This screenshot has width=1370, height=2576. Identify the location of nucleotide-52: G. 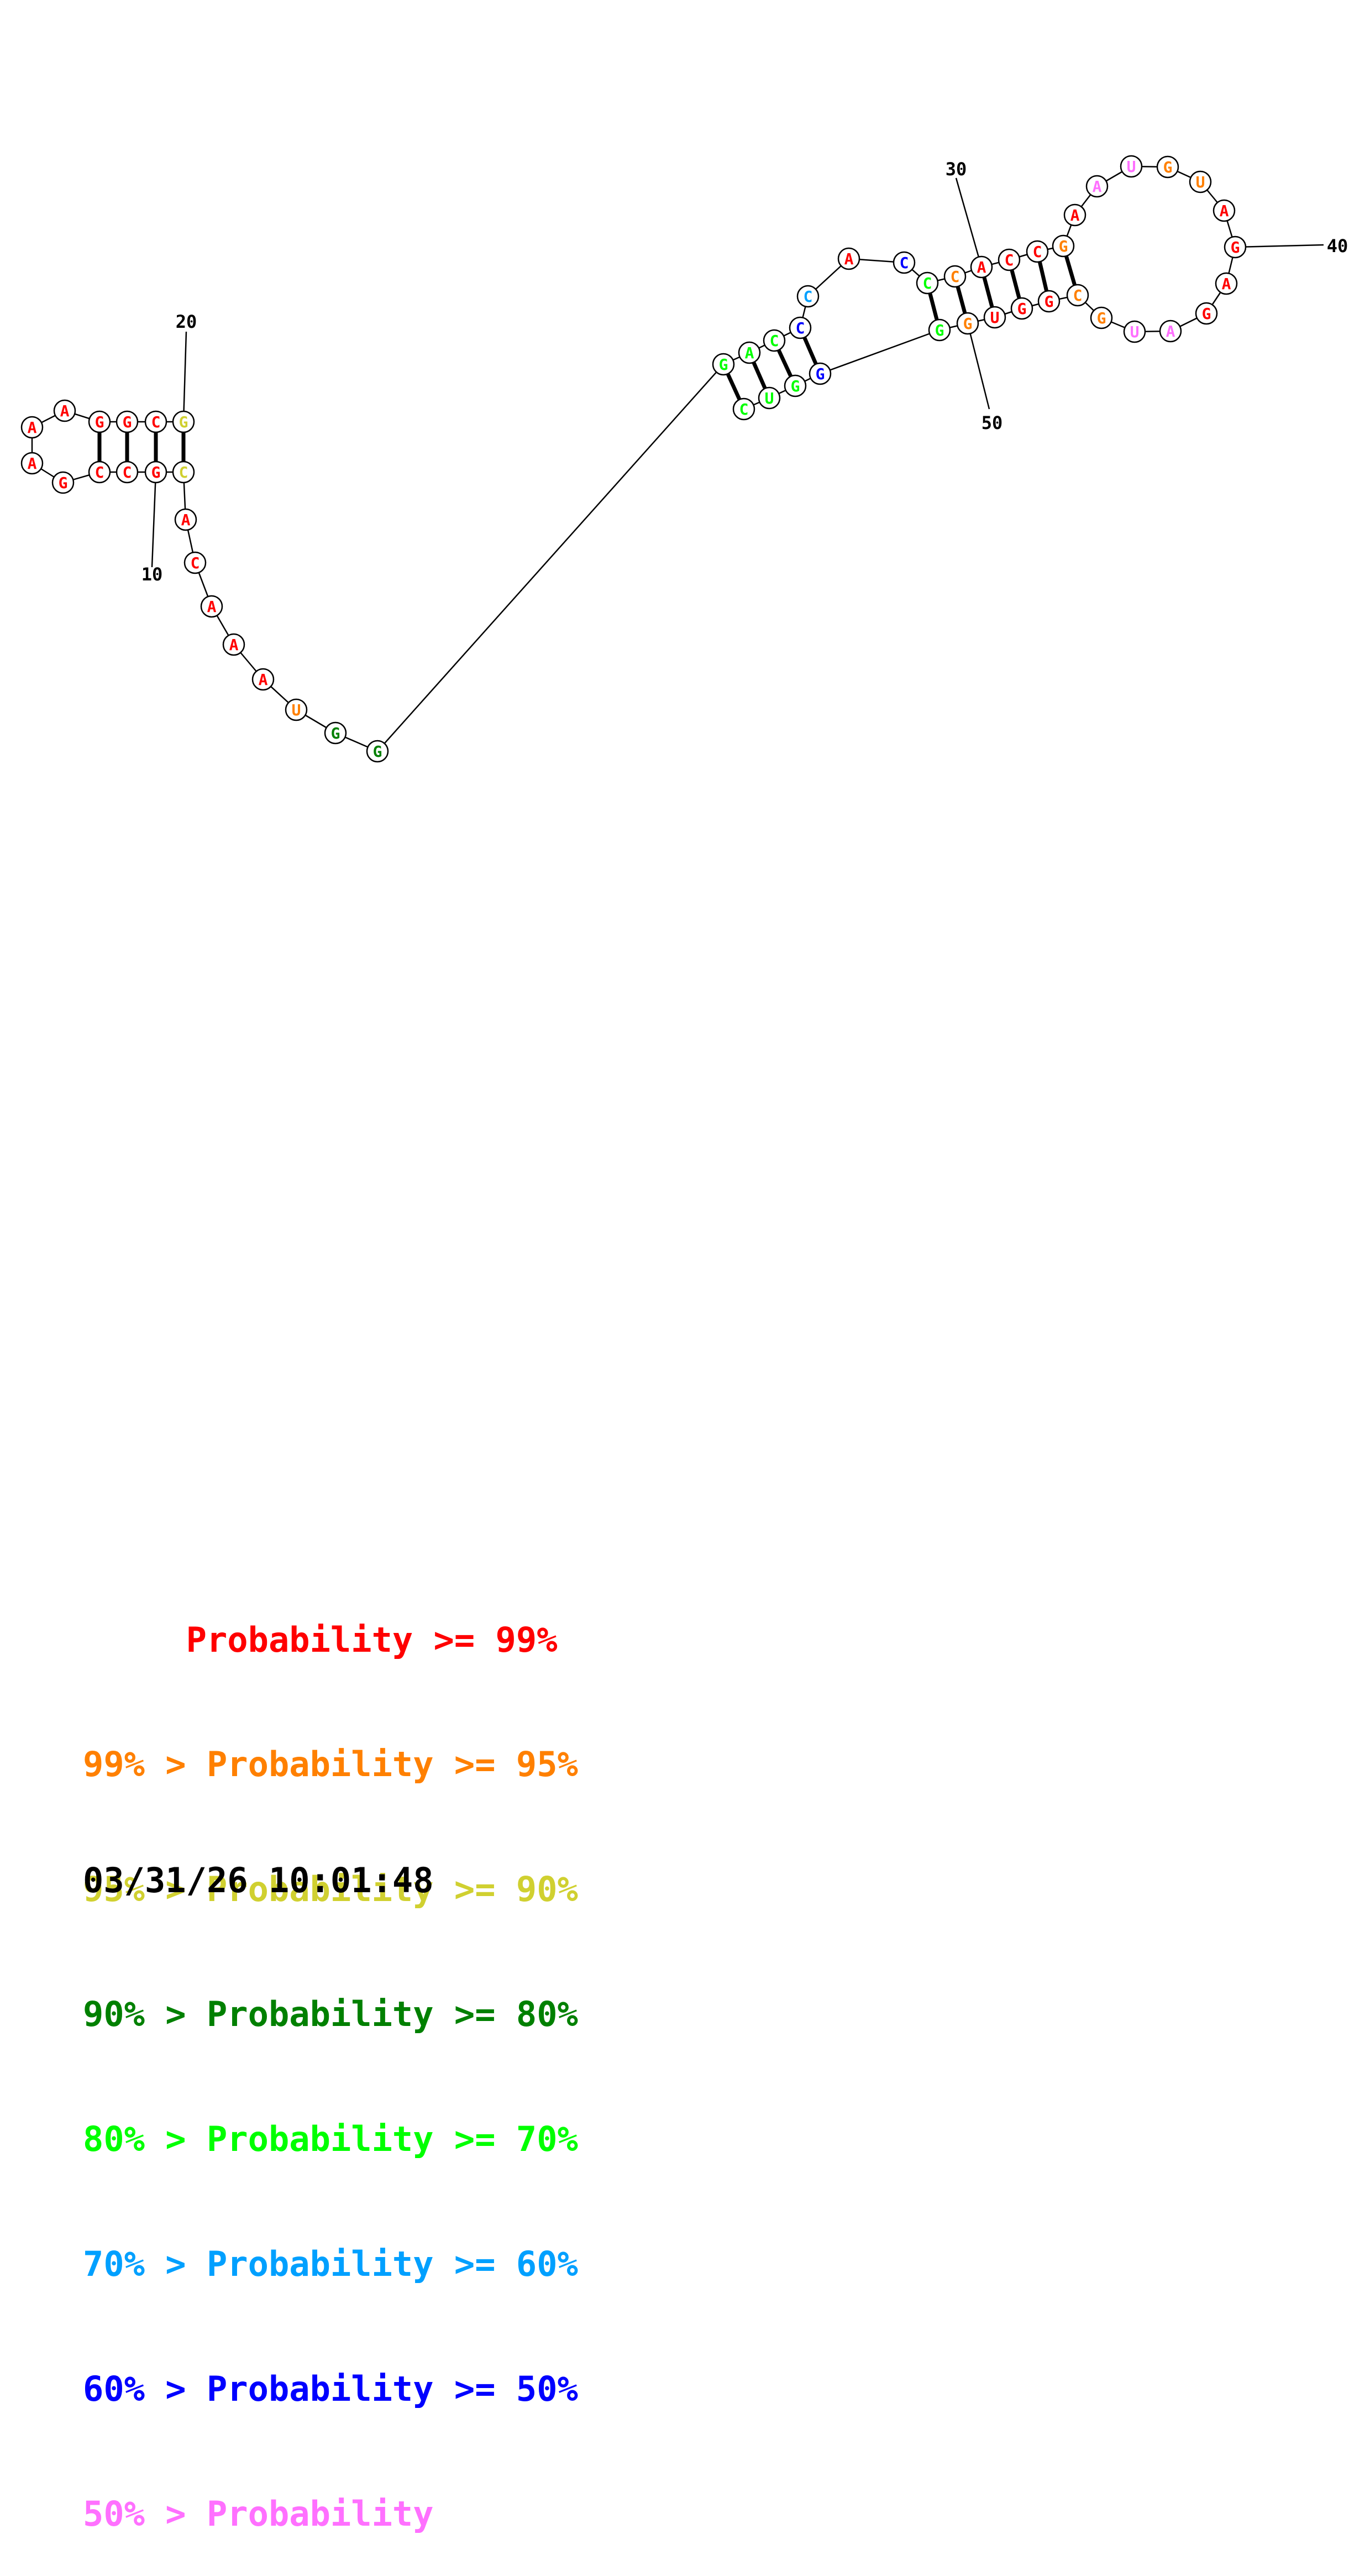
(820, 374).